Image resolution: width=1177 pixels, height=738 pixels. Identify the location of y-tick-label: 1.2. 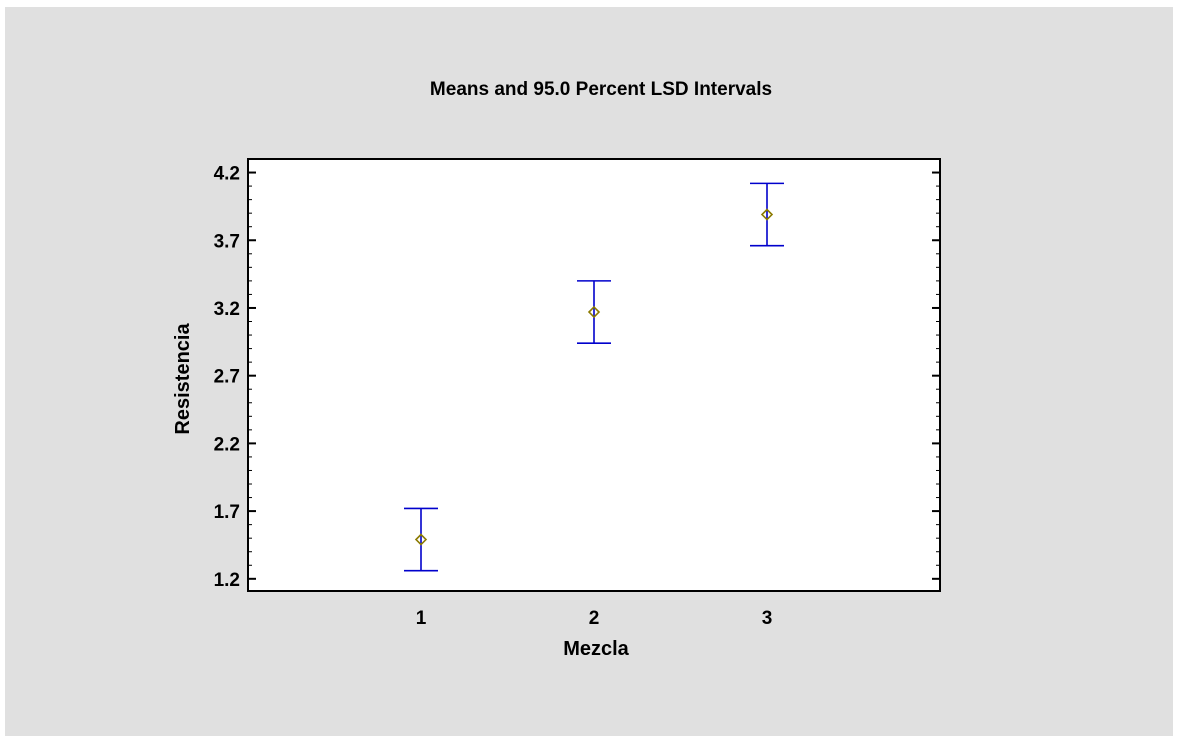
(227, 580).